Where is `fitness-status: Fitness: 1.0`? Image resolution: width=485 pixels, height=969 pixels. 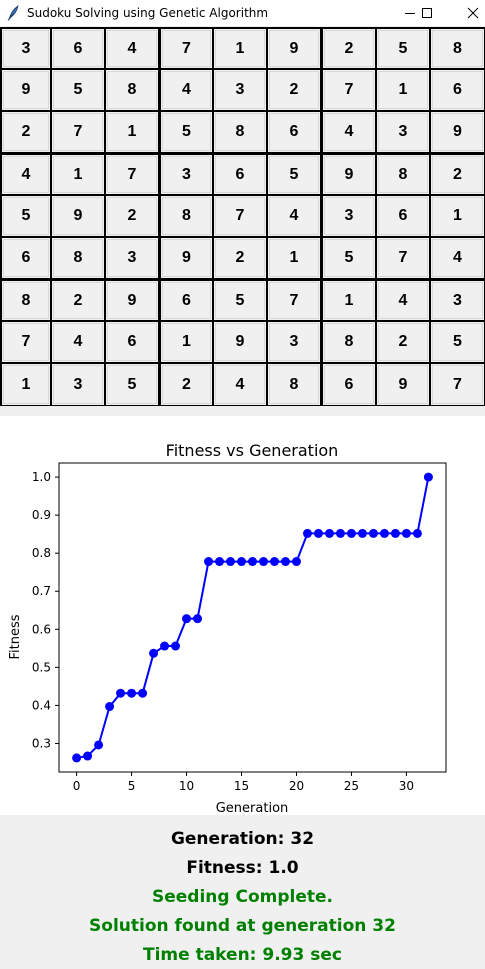
fitness-status: Fitness: 1.0 is located at coordinates (242, 868).